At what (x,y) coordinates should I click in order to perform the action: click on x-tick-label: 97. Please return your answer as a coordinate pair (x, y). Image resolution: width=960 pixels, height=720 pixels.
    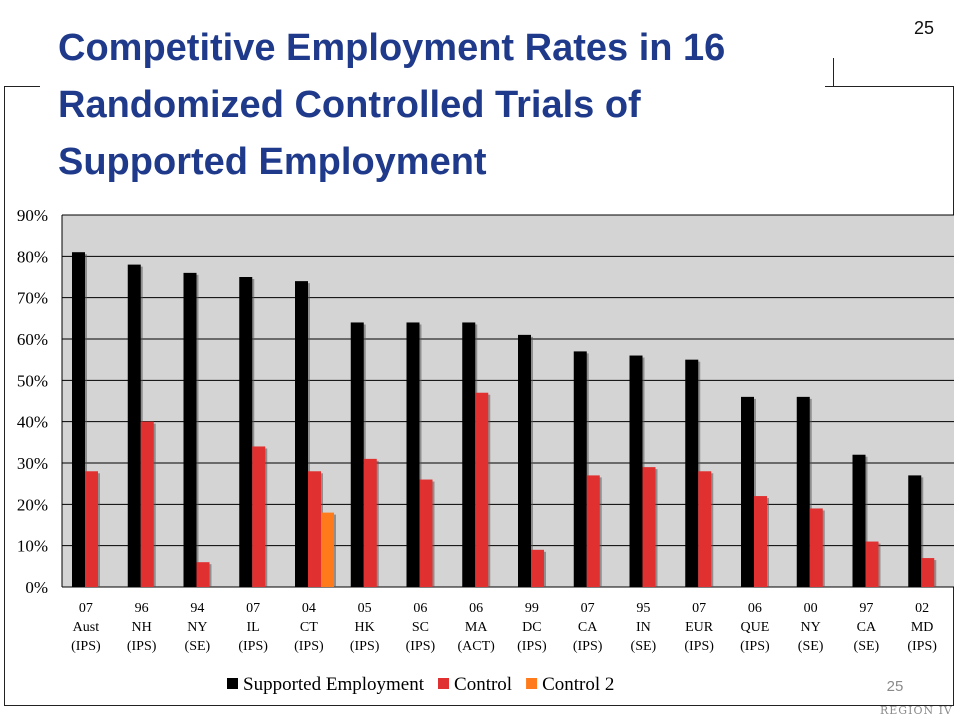
    Looking at the image, I should click on (866, 608).